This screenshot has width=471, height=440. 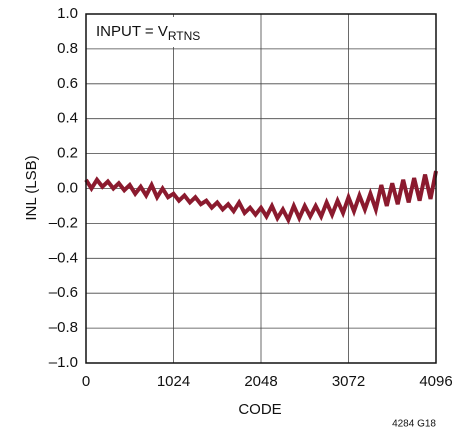 What do you see at coordinates (260, 381) in the screenshot?
I see `x-tick-label: 2048` at bounding box center [260, 381].